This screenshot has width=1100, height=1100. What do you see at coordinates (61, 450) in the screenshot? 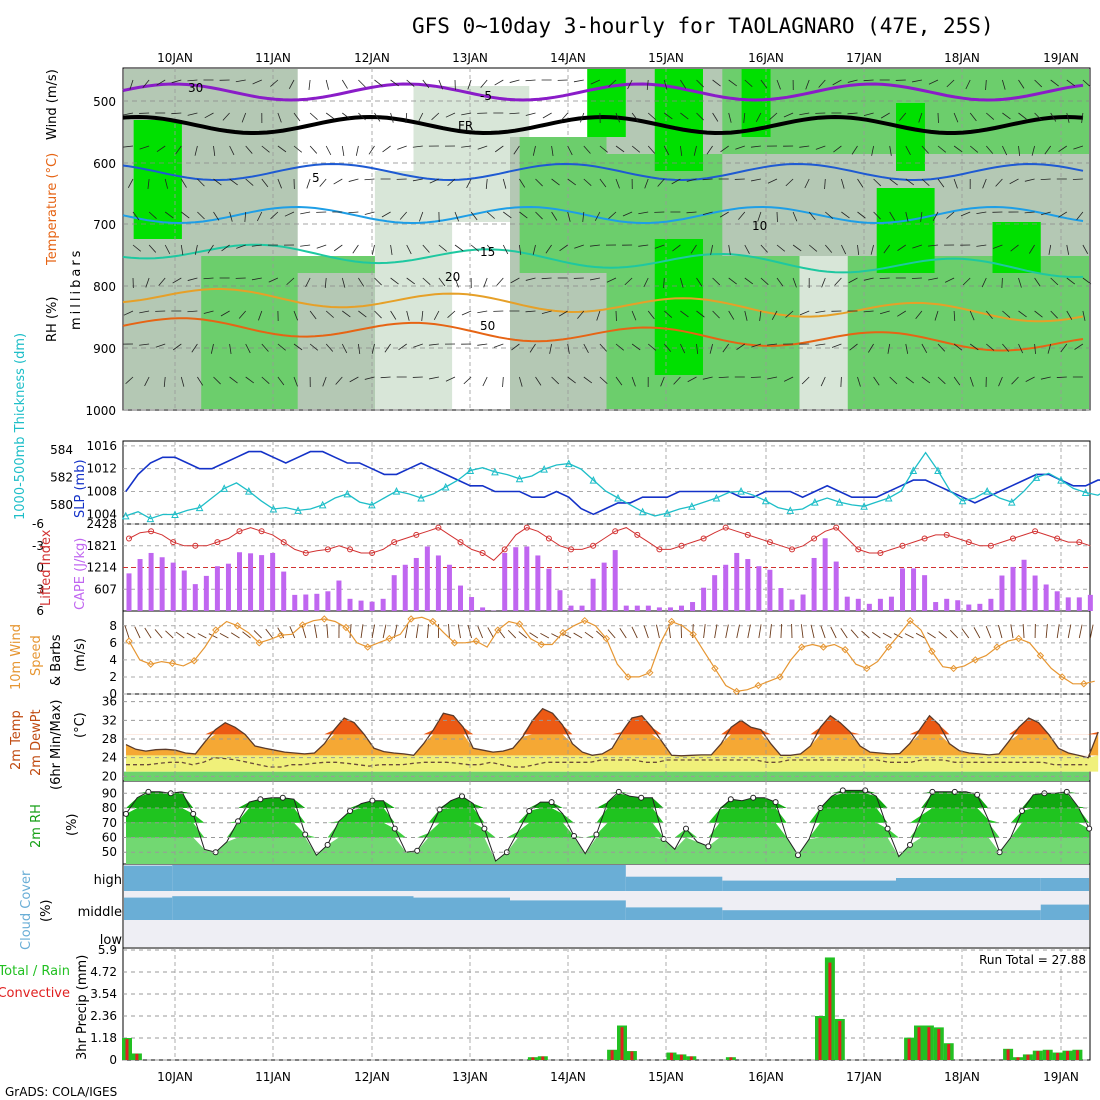
I see `thickness-tick: 584` at bounding box center [61, 450].